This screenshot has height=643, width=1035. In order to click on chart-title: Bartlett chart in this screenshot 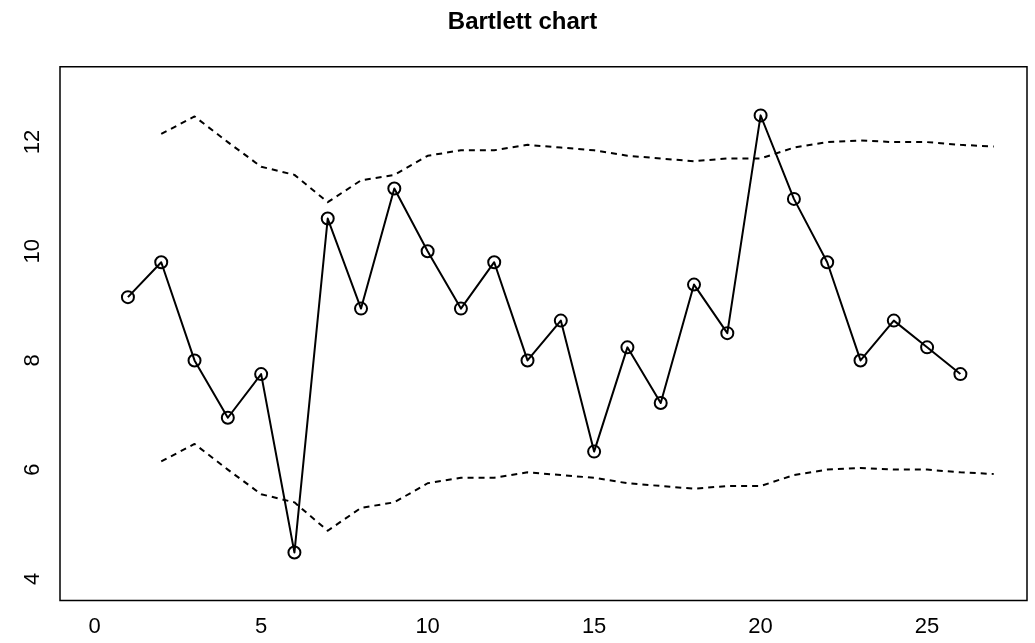, I will do `click(522, 21)`.